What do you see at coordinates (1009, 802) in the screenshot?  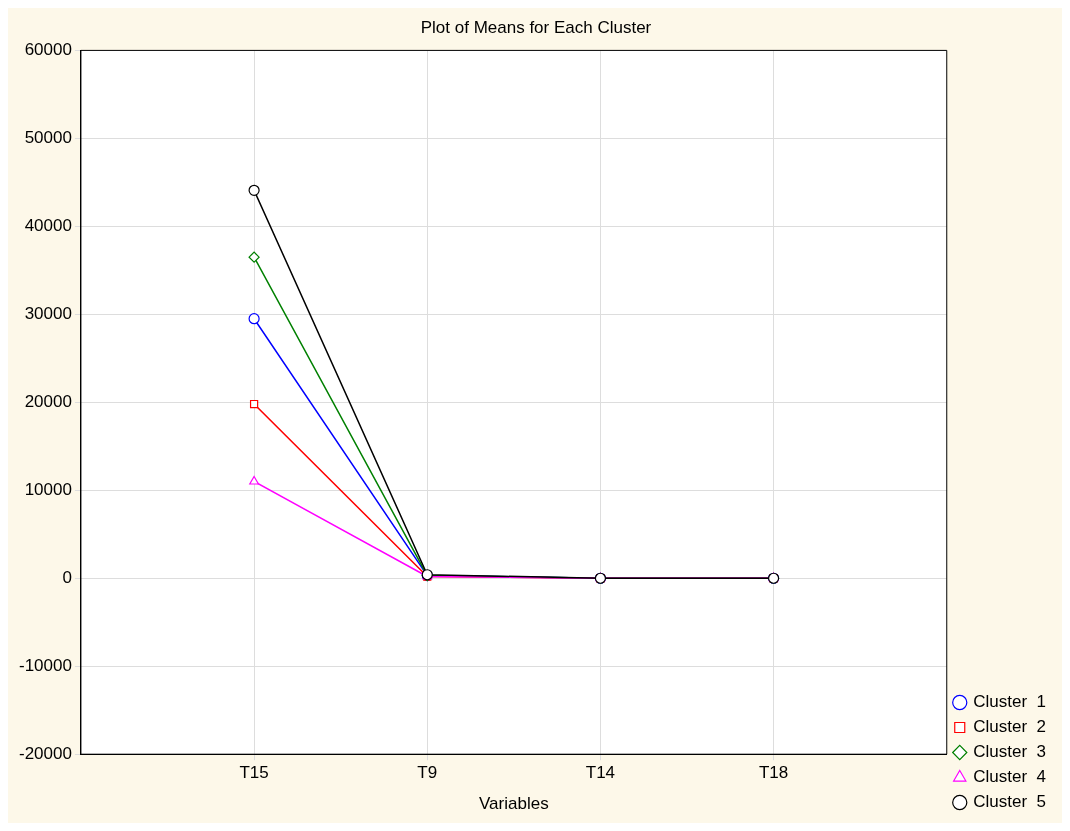 I see `legend-label: Cluster 5` at bounding box center [1009, 802].